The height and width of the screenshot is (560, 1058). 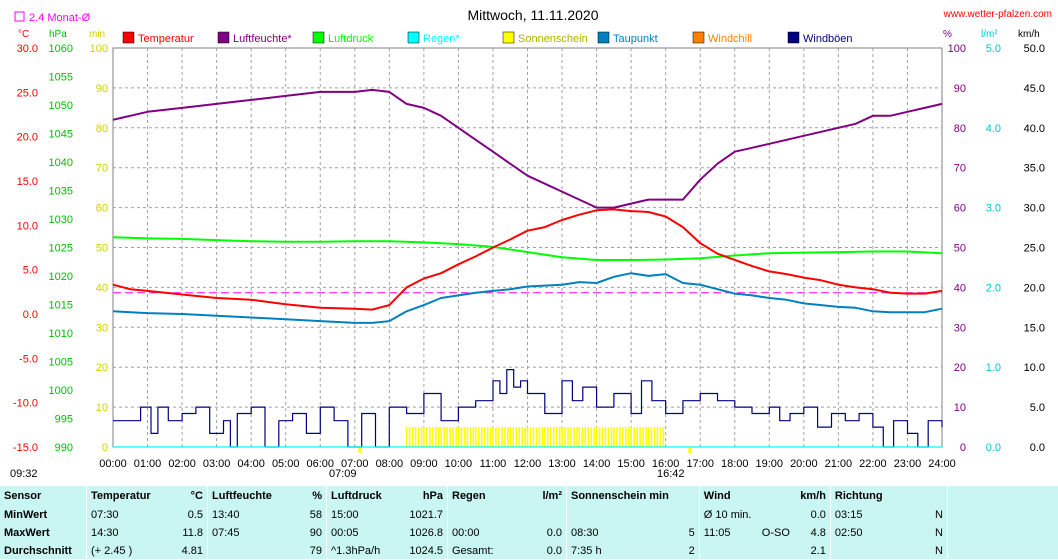 What do you see at coordinates (43, 515) in the screenshot?
I see `stats-row-label: MinWert` at bounding box center [43, 515].